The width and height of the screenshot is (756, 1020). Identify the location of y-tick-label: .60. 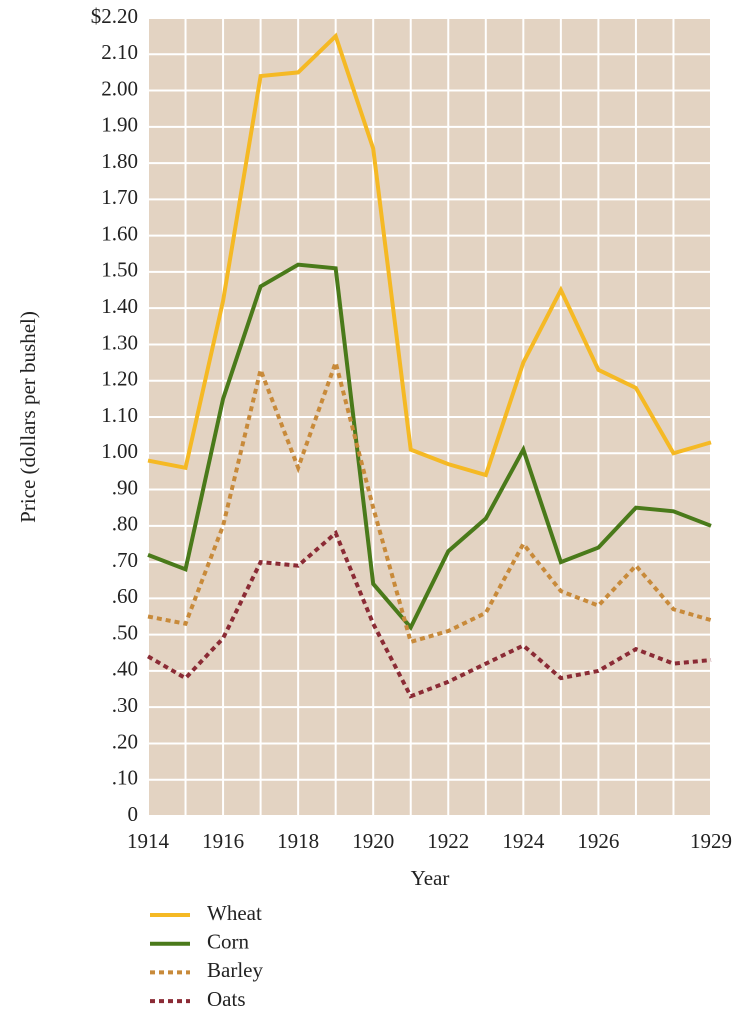
(125, 596).